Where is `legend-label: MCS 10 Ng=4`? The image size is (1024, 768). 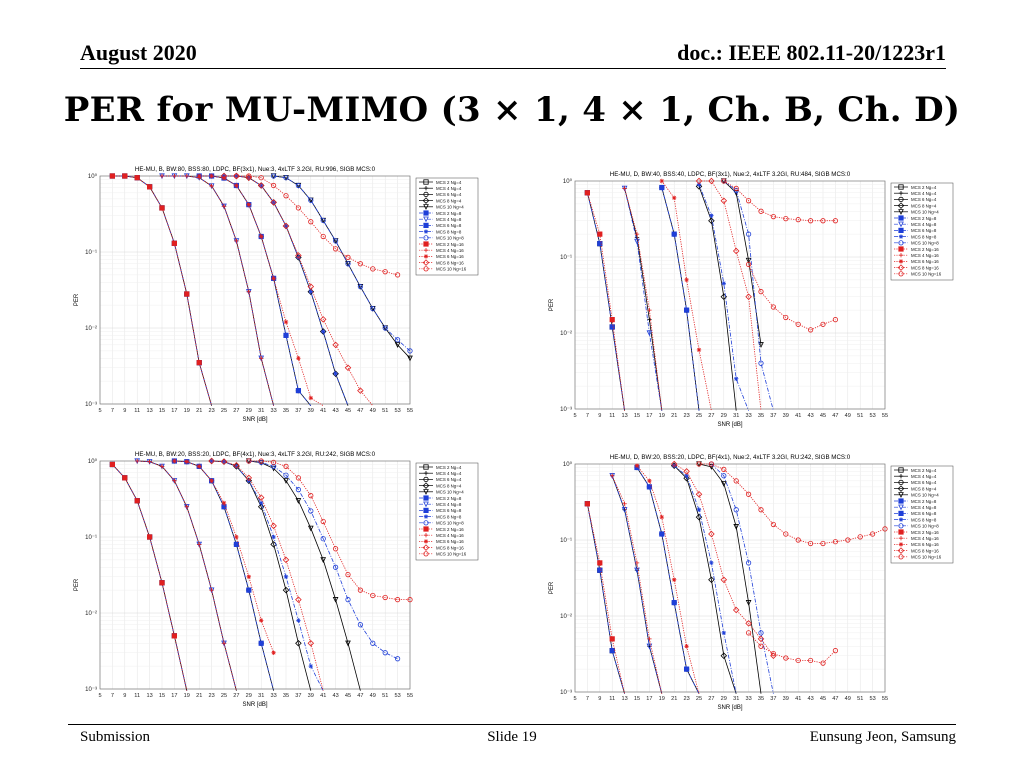 legend-label: MCS 10 Ng=4 is located at coordinates (925, 495).